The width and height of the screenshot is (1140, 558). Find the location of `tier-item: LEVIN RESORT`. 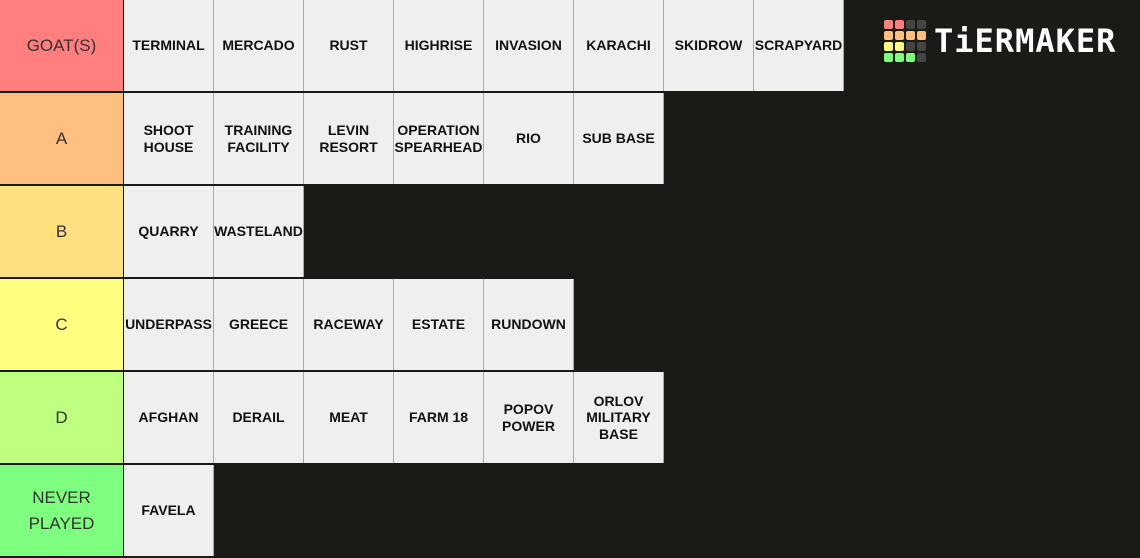

tier-item: LEVIN RESORT is located at coordinates (349, 138).